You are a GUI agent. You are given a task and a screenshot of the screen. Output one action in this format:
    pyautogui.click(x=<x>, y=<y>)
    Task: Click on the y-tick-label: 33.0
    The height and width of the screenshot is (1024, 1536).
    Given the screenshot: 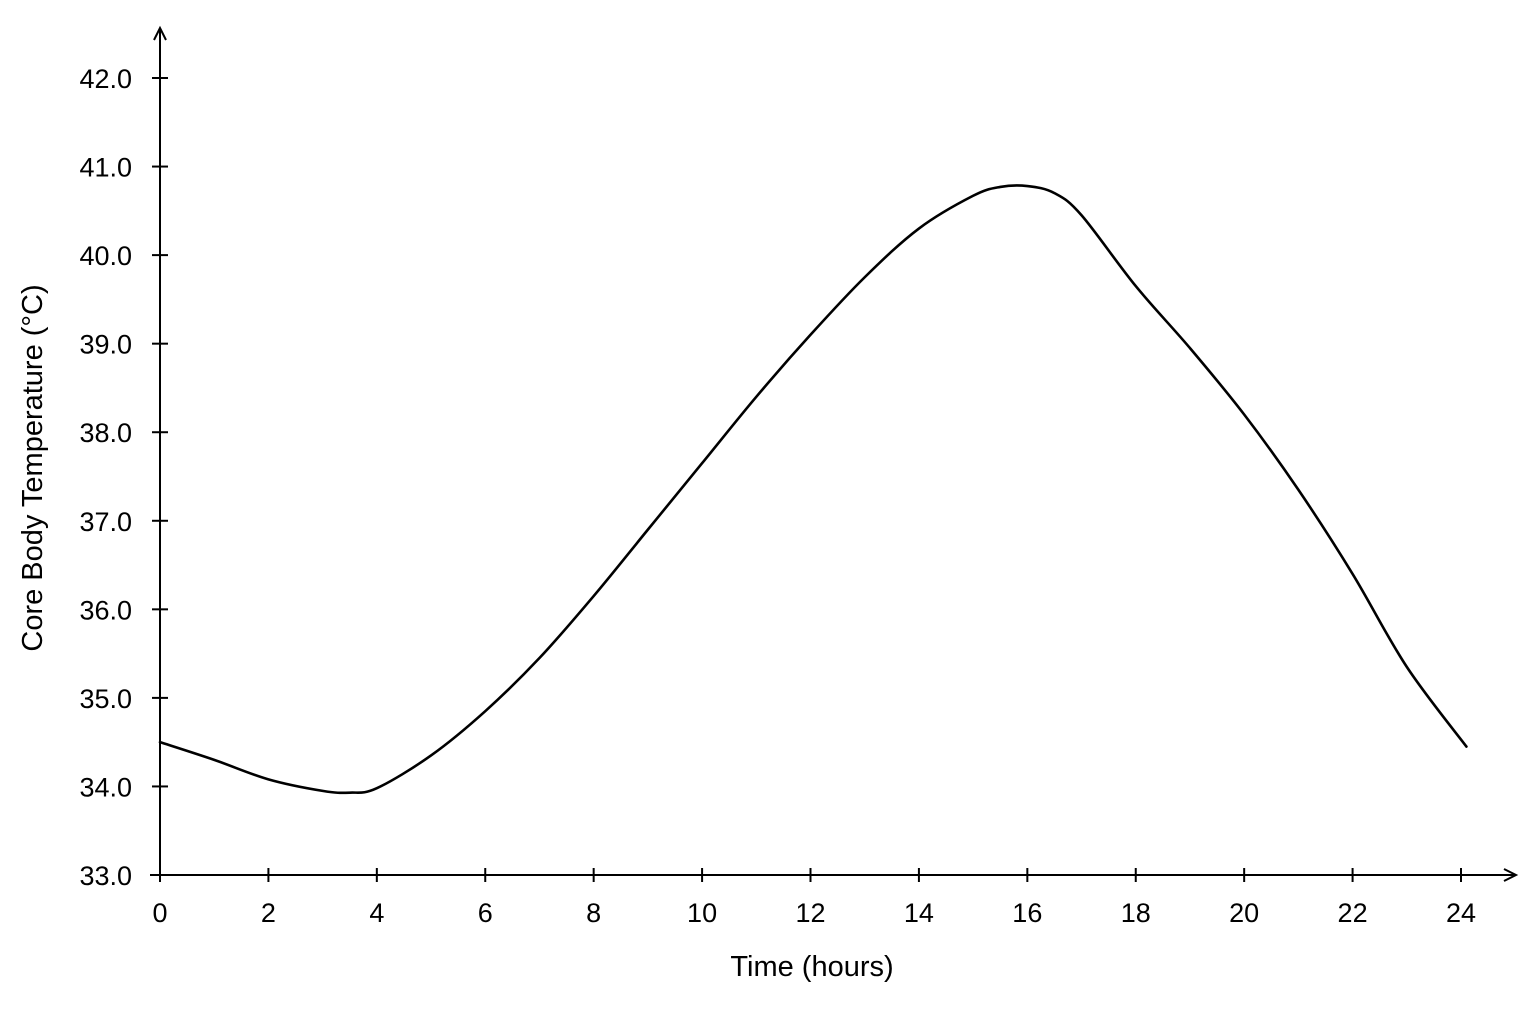 What is the action you would take?
    pyautogui.click(x=105, y=876)
    